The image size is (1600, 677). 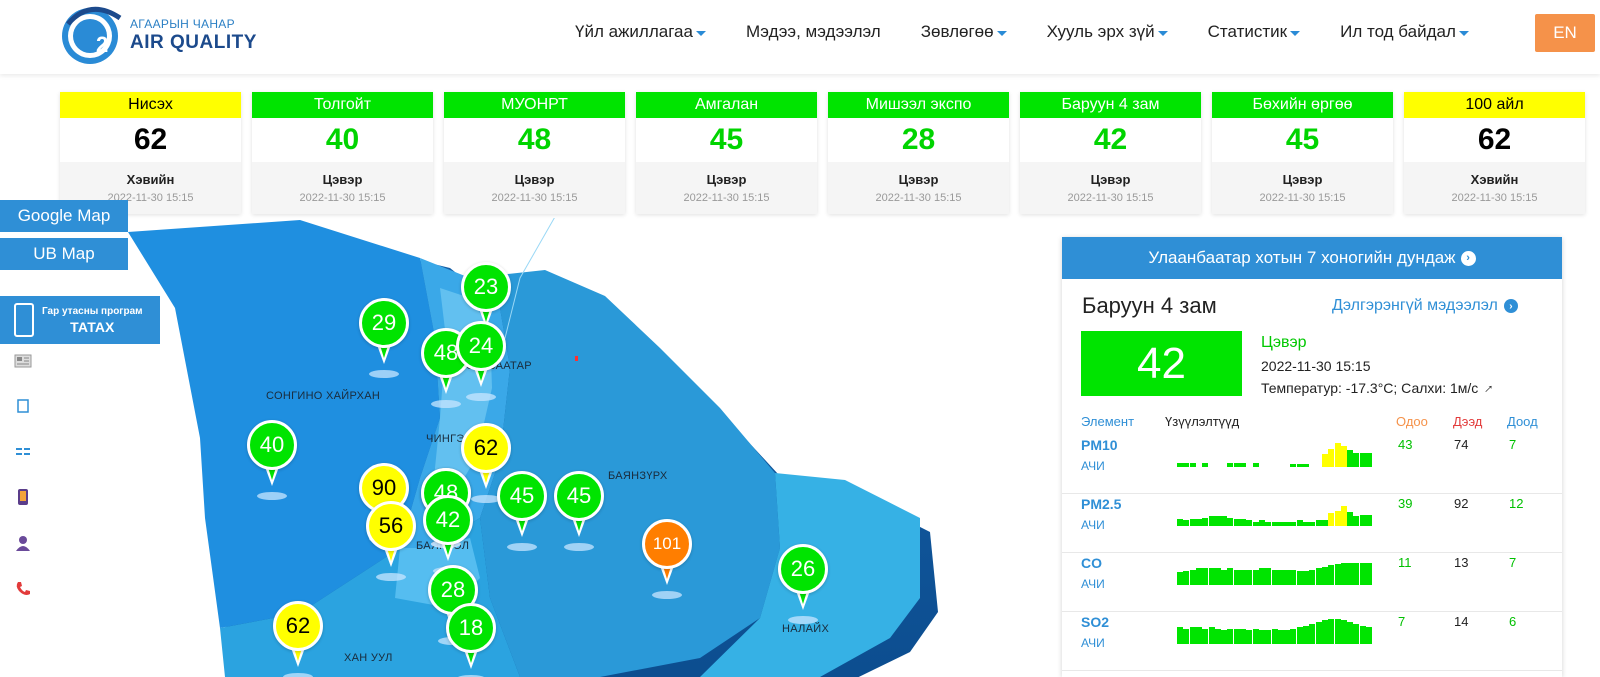 I want to click on station-card: Амгалан 45 Цэвэр 2022-11-30 15:15, so click(x=726, y=153).